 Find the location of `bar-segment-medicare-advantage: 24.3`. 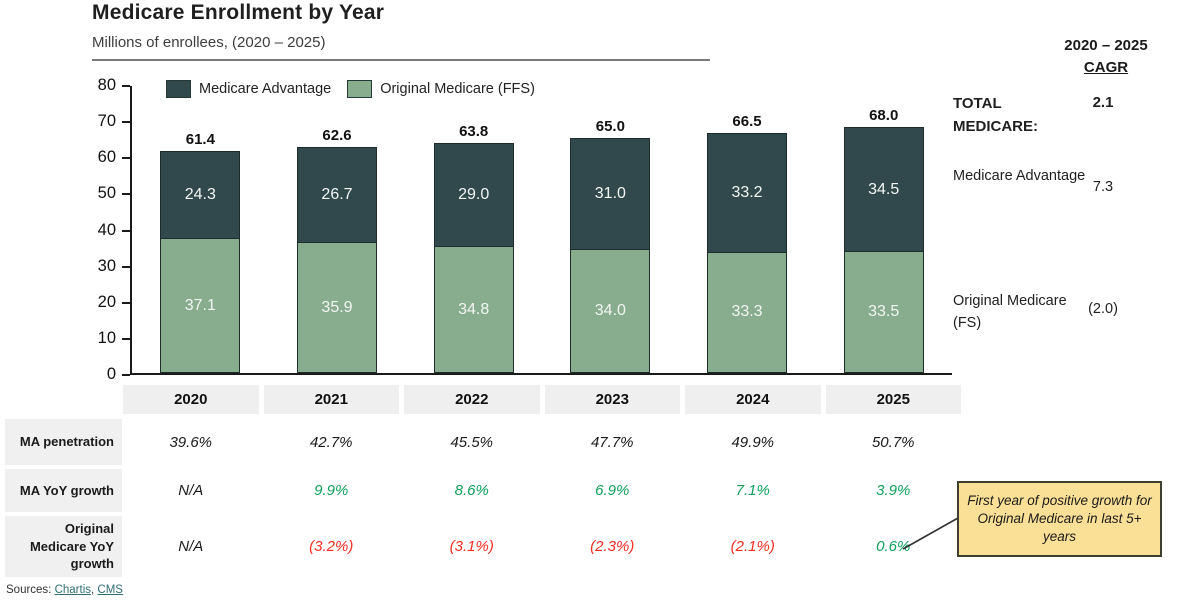

bar-segment-medicare-advantage: 24.3 is located at coordinates (200, 195).